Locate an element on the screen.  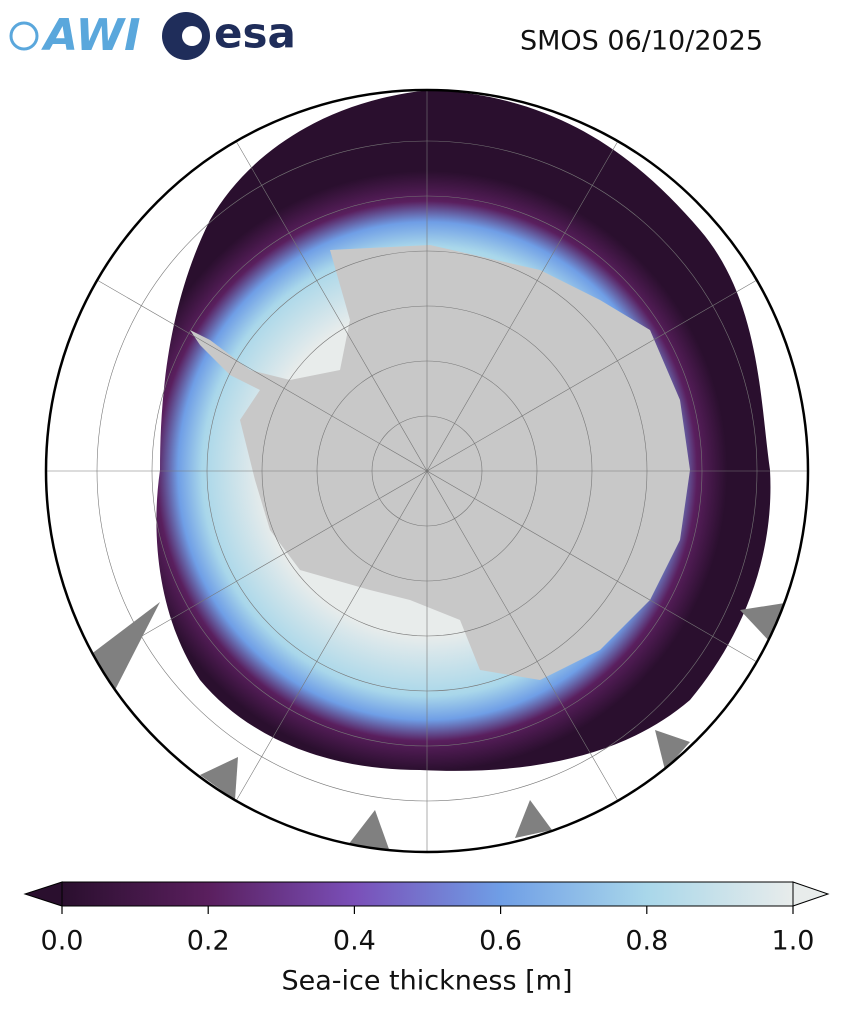
tick-label: 0.6 is located at coordinates (500, 941).